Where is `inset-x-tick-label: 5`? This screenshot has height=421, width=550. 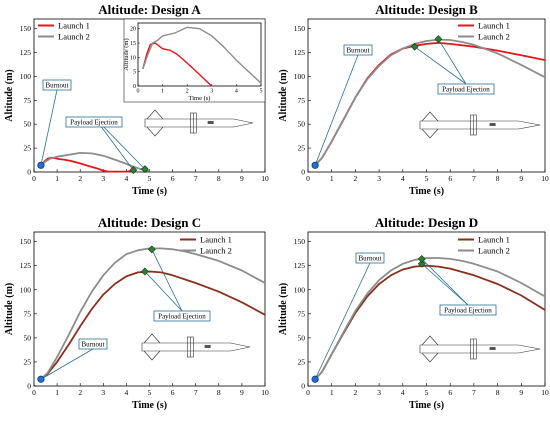 inset-x-tick-label: 5 is located at coordinates (261, 92).